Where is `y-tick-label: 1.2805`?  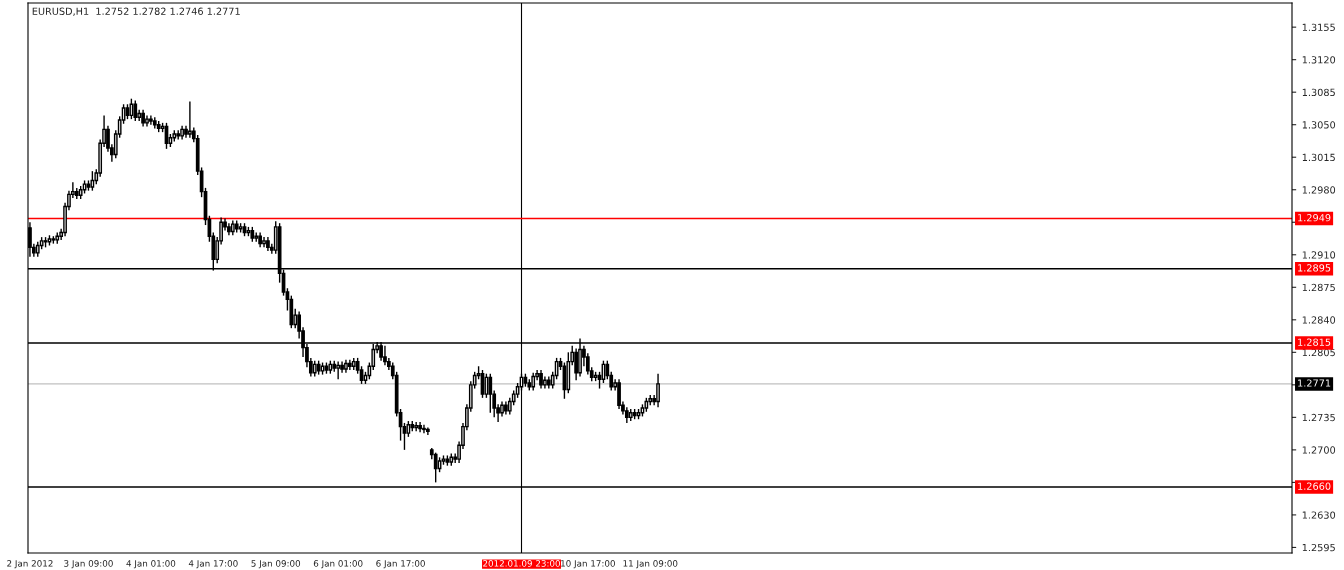 y-tick-label: 1.2805 is located at coordinates (1318, 352).